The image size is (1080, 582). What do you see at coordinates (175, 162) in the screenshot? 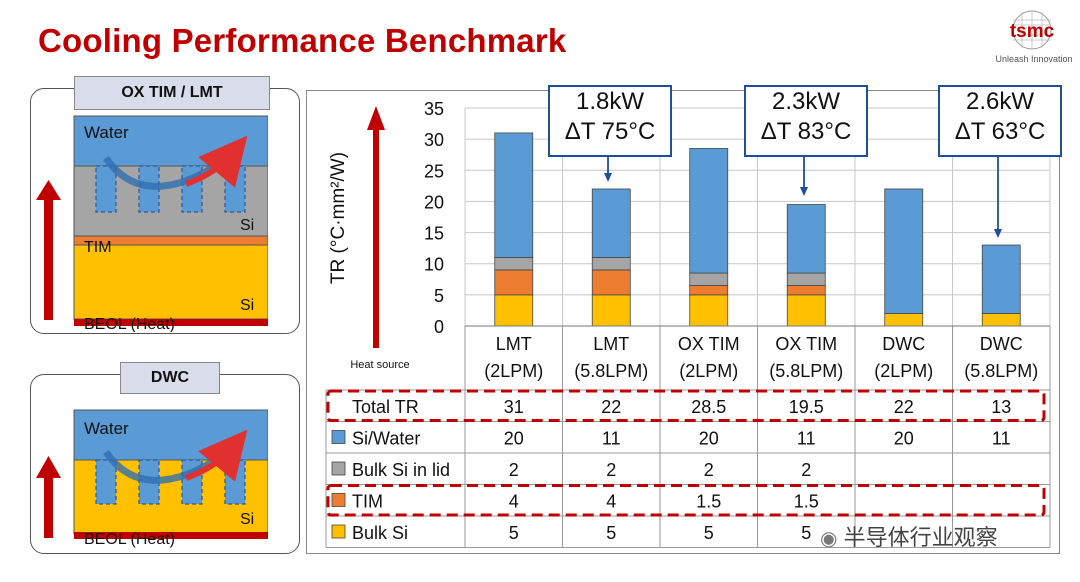
I see `flow-arrow` at bounding box center [175, 162].